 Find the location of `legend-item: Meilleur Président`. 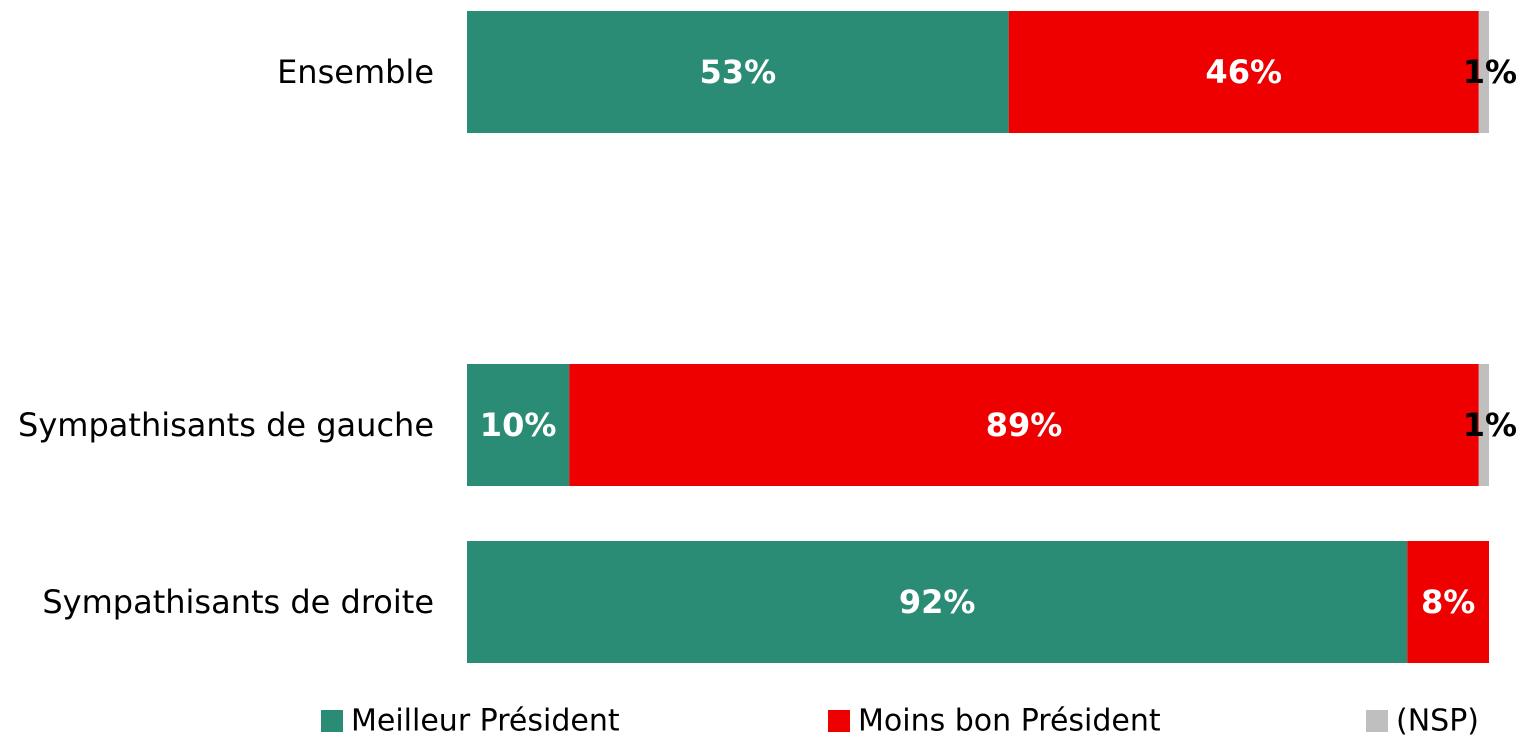

legend-item: Meilleur Président is located at coordinates (470, 721).